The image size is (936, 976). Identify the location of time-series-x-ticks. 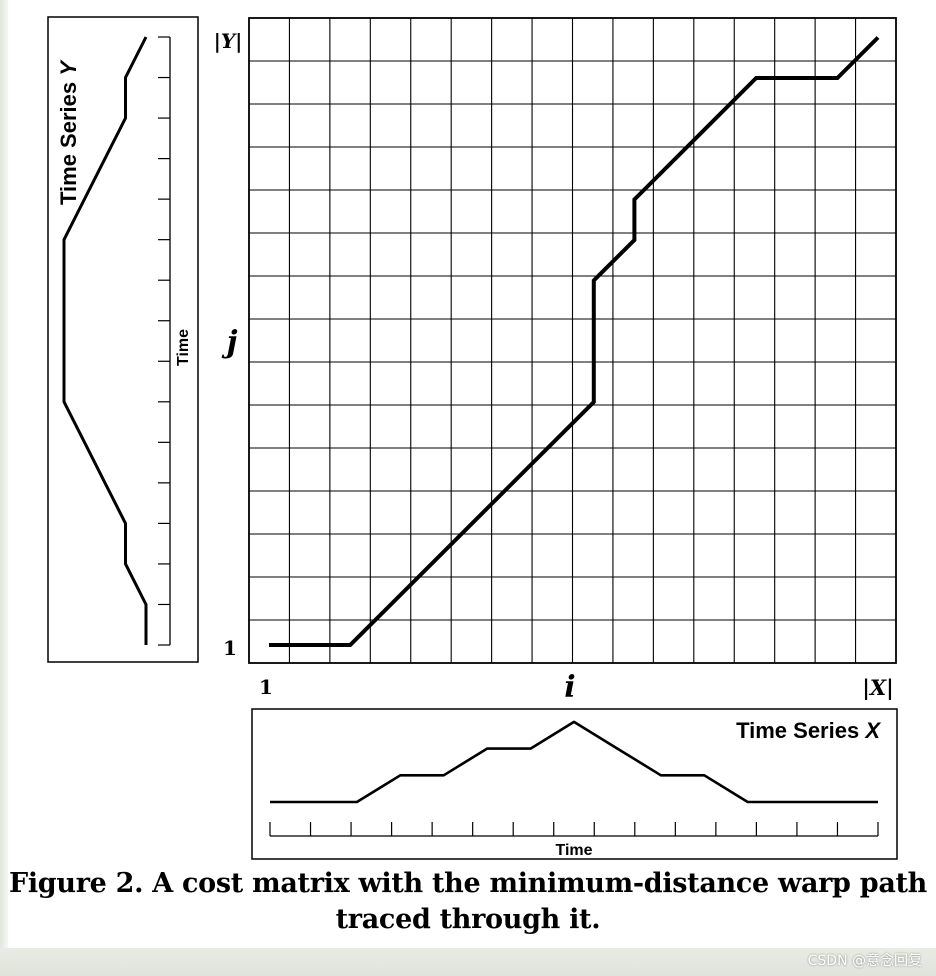
(574, 829).